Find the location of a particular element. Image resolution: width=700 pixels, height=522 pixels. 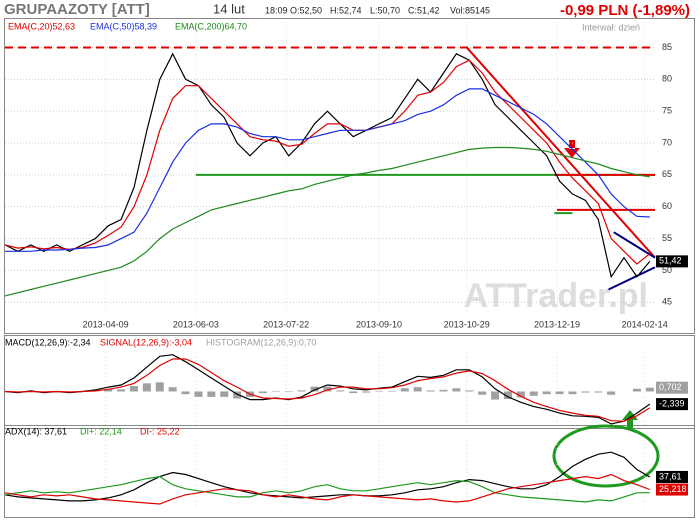

x-tick-label: 2013-12-19 is located at coordinates (557, 324).